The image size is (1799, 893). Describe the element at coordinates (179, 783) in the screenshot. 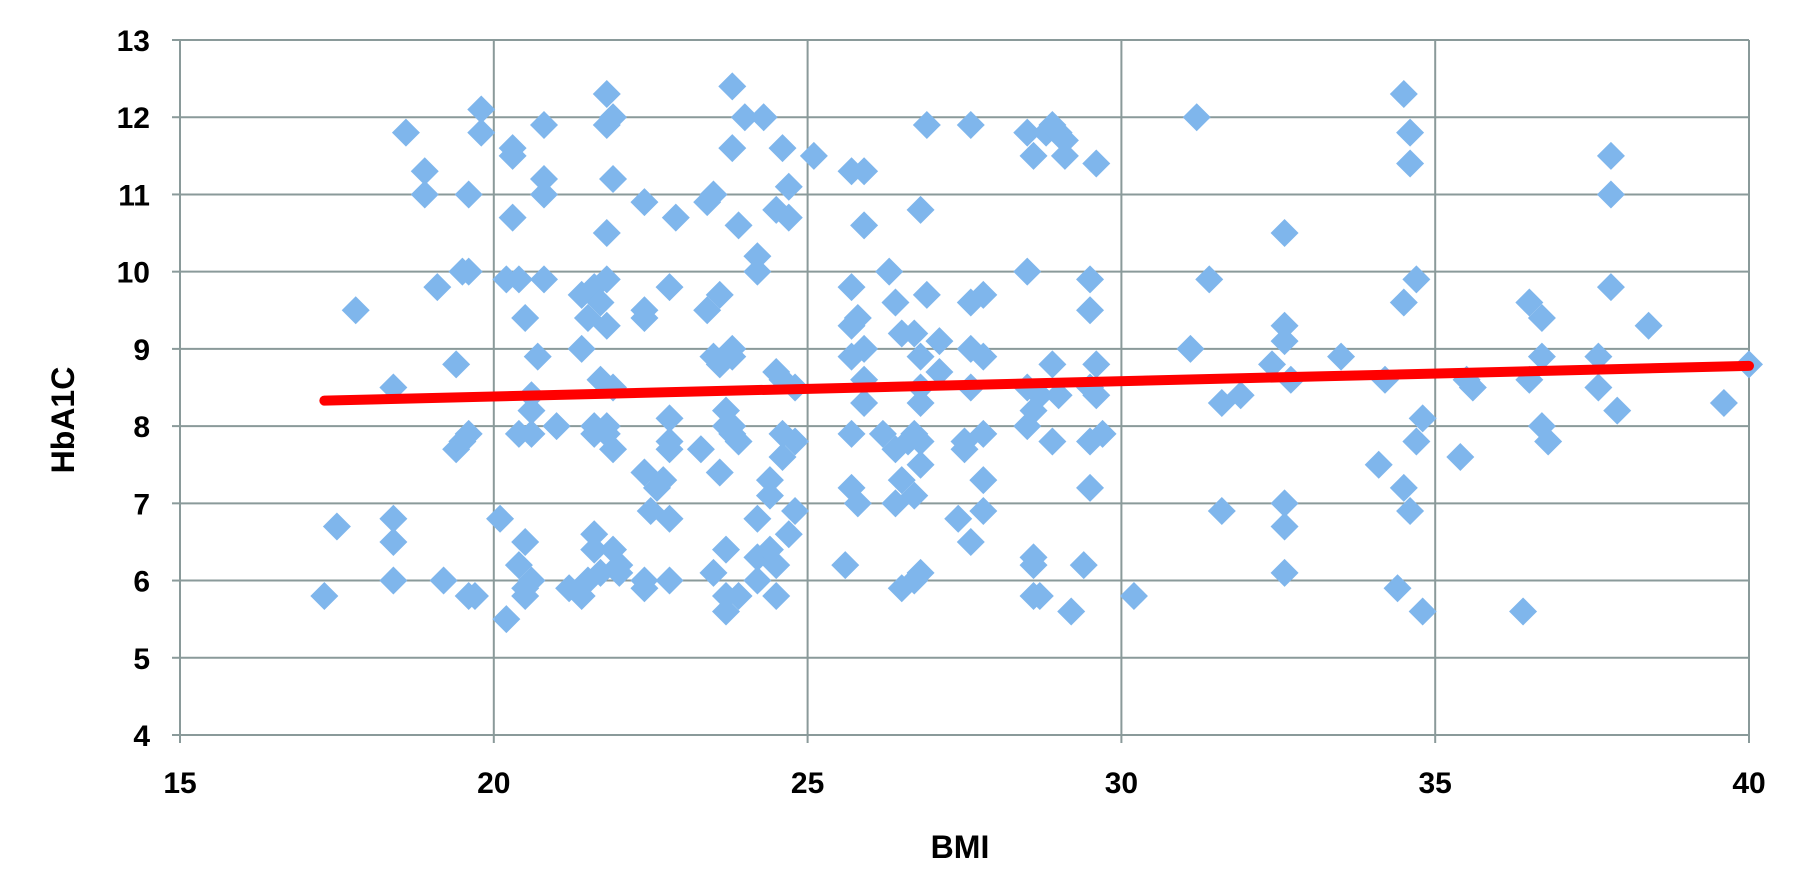

I see `x-tick-label: 15` at that location.